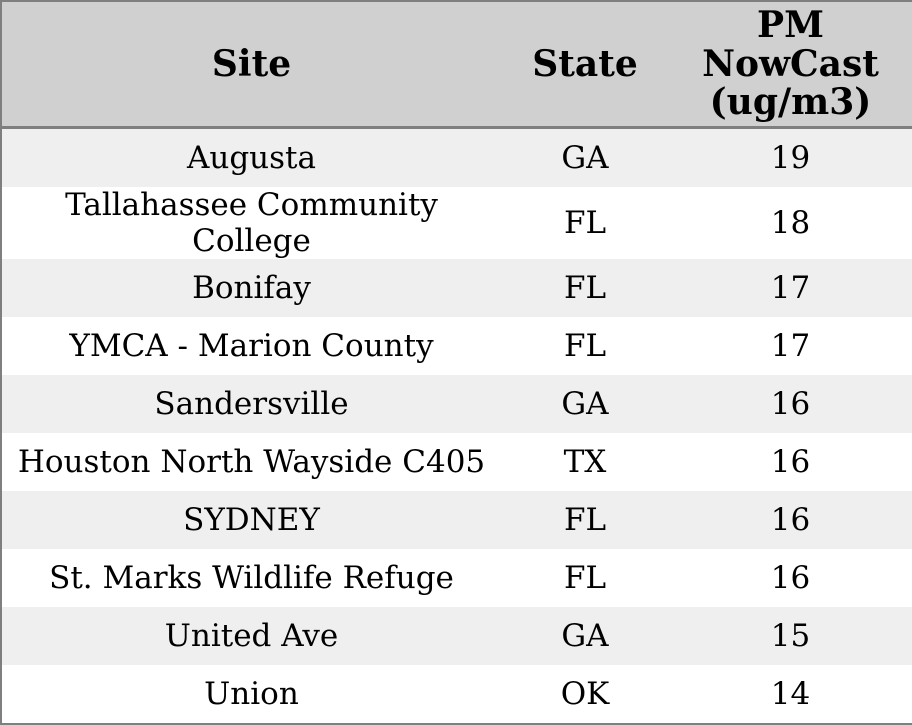  I want to click on table-row: Union OK 14, so click(456, 694).